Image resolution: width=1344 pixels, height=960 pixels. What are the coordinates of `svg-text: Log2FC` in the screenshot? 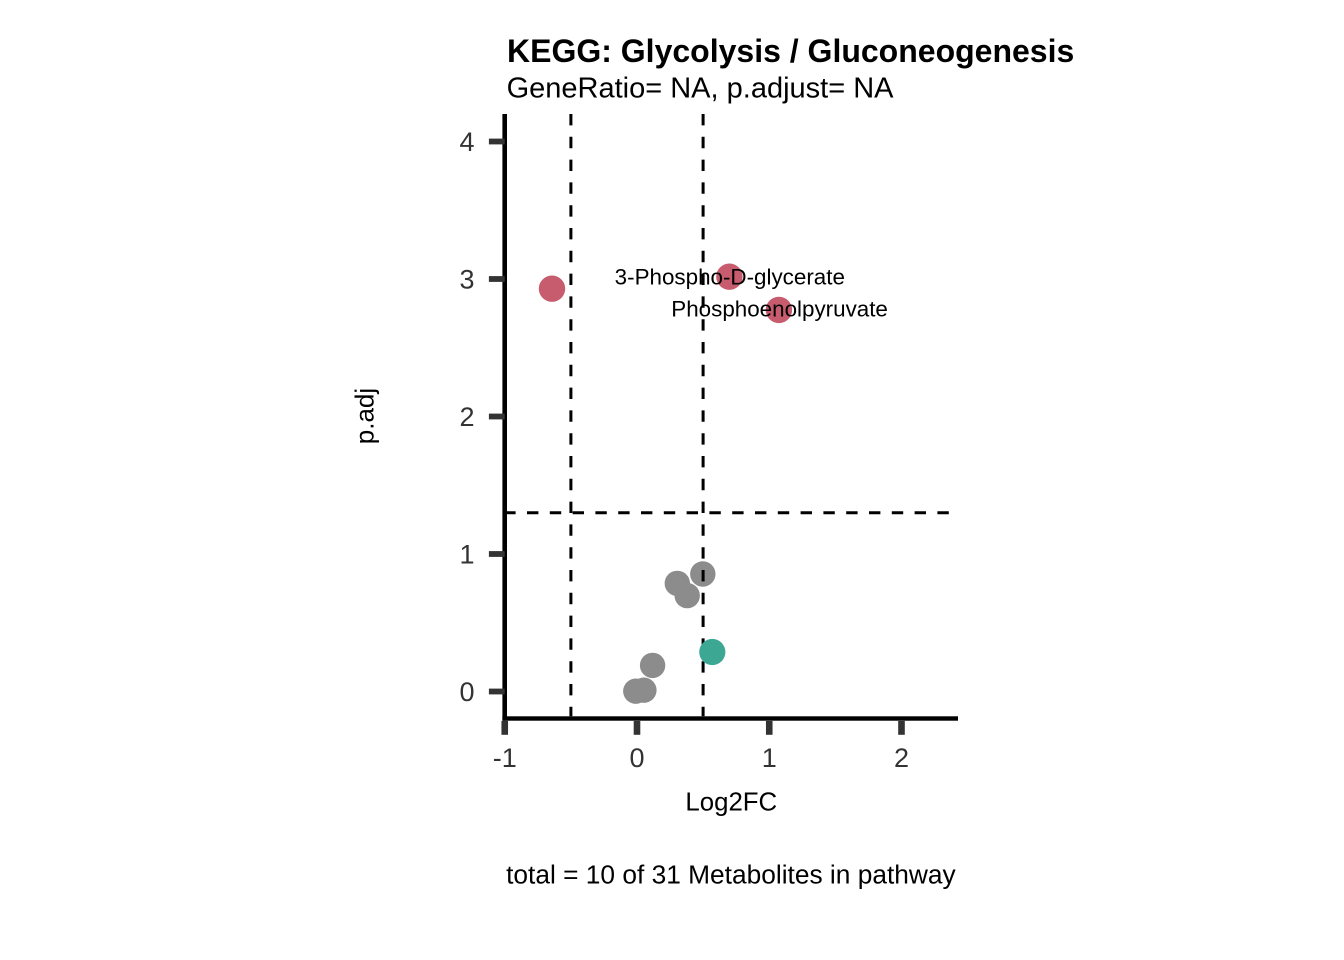 It's located at (731, 803).